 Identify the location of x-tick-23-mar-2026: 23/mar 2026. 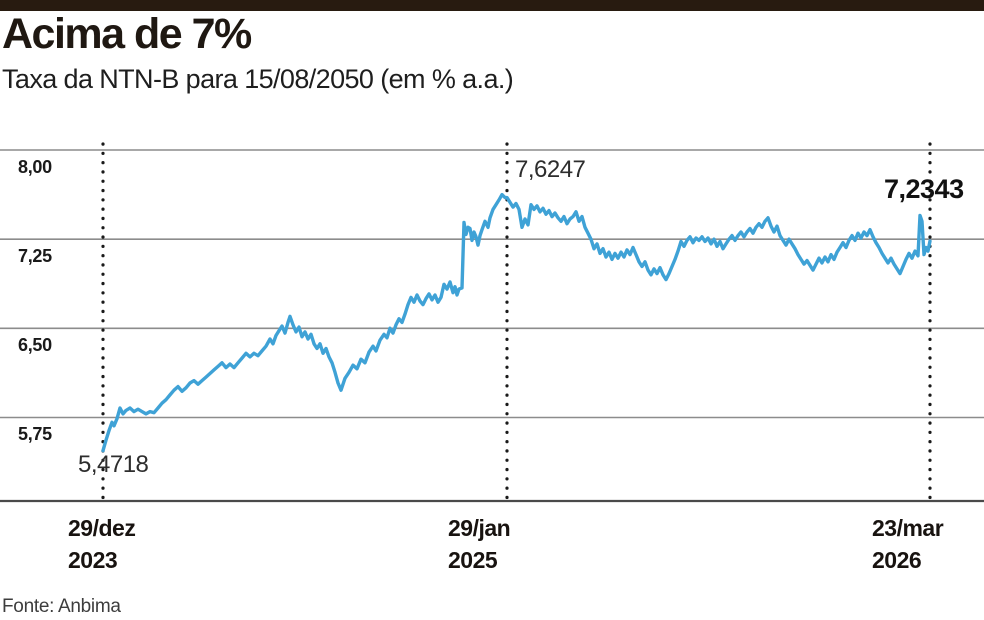
(908, 544).